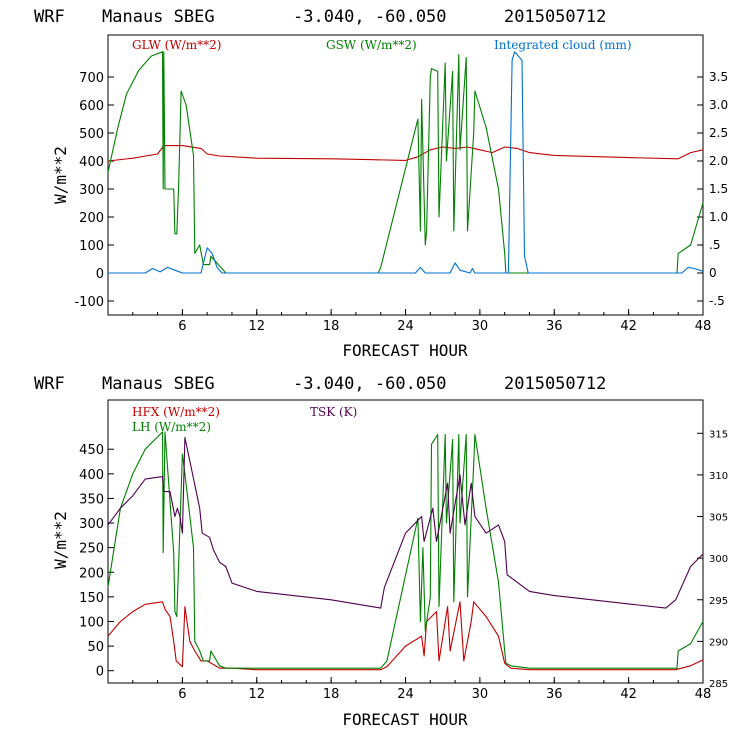 The image size is (740, 740). What do you see at coordinates (91, 450) in the screenshot?
I see `chart-2-ytick-label: 450` at bounding box center [91, 450].